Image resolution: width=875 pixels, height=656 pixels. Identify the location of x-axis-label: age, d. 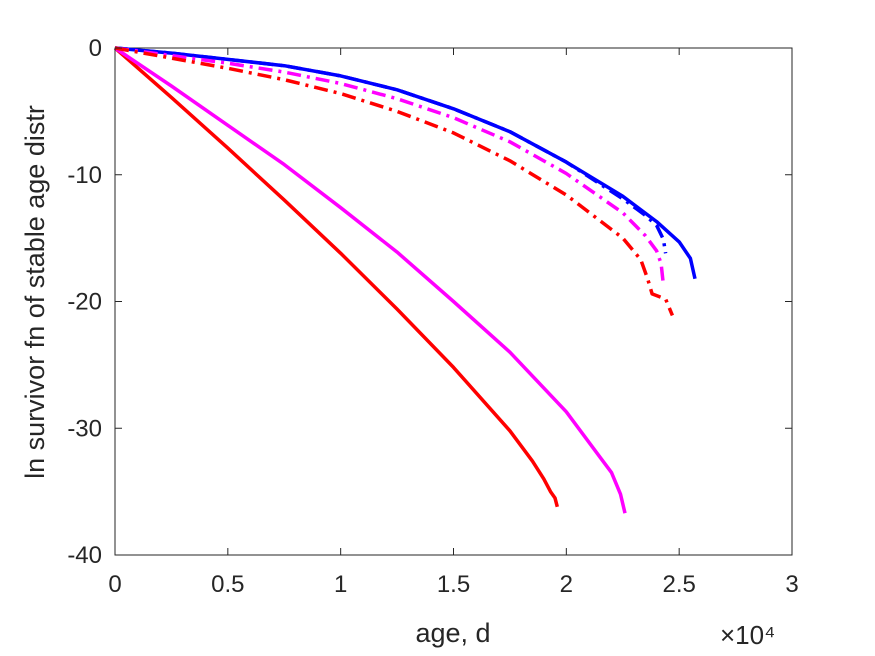
(452, 633).